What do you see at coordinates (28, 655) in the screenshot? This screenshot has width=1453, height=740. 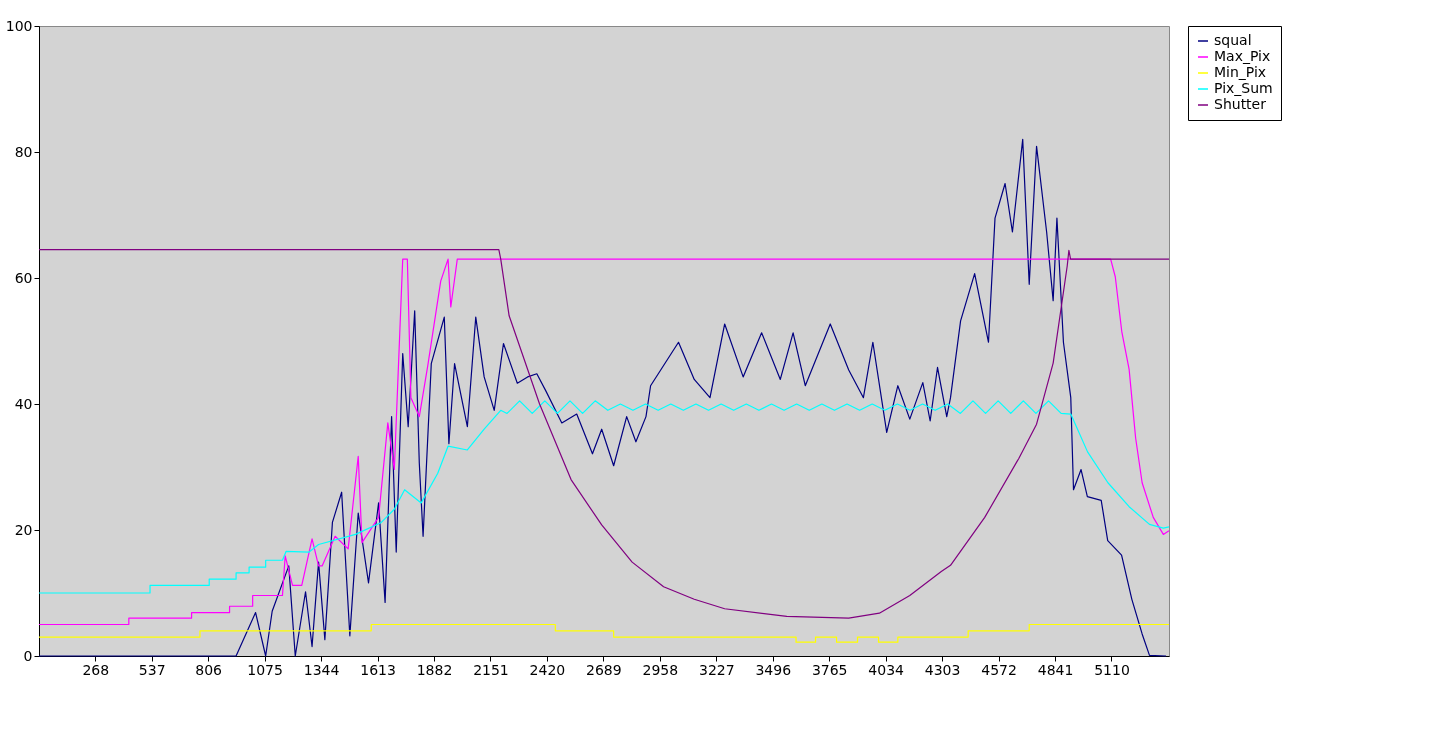 I see `y-tick-label: 0` at bounding box center [28, 655].